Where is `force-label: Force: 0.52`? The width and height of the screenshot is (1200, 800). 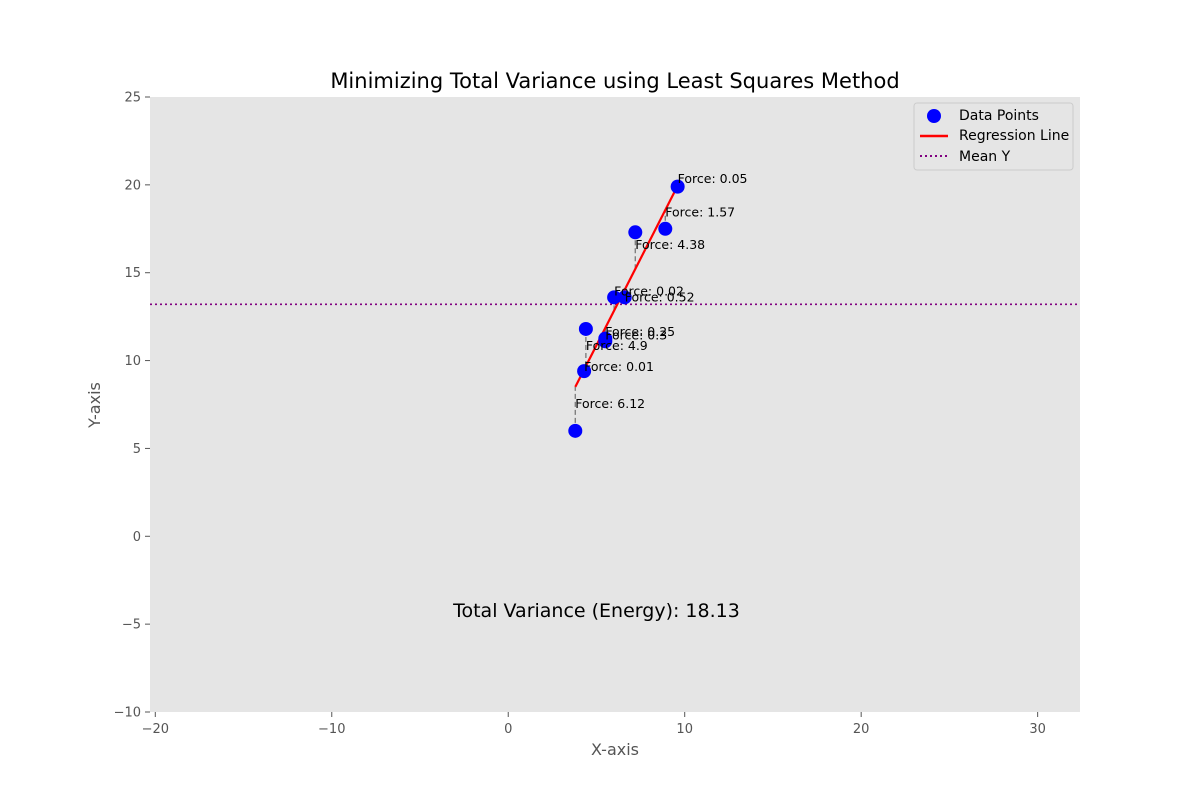 force-label: Force: 0.52 is located at coordinates (660, 297).